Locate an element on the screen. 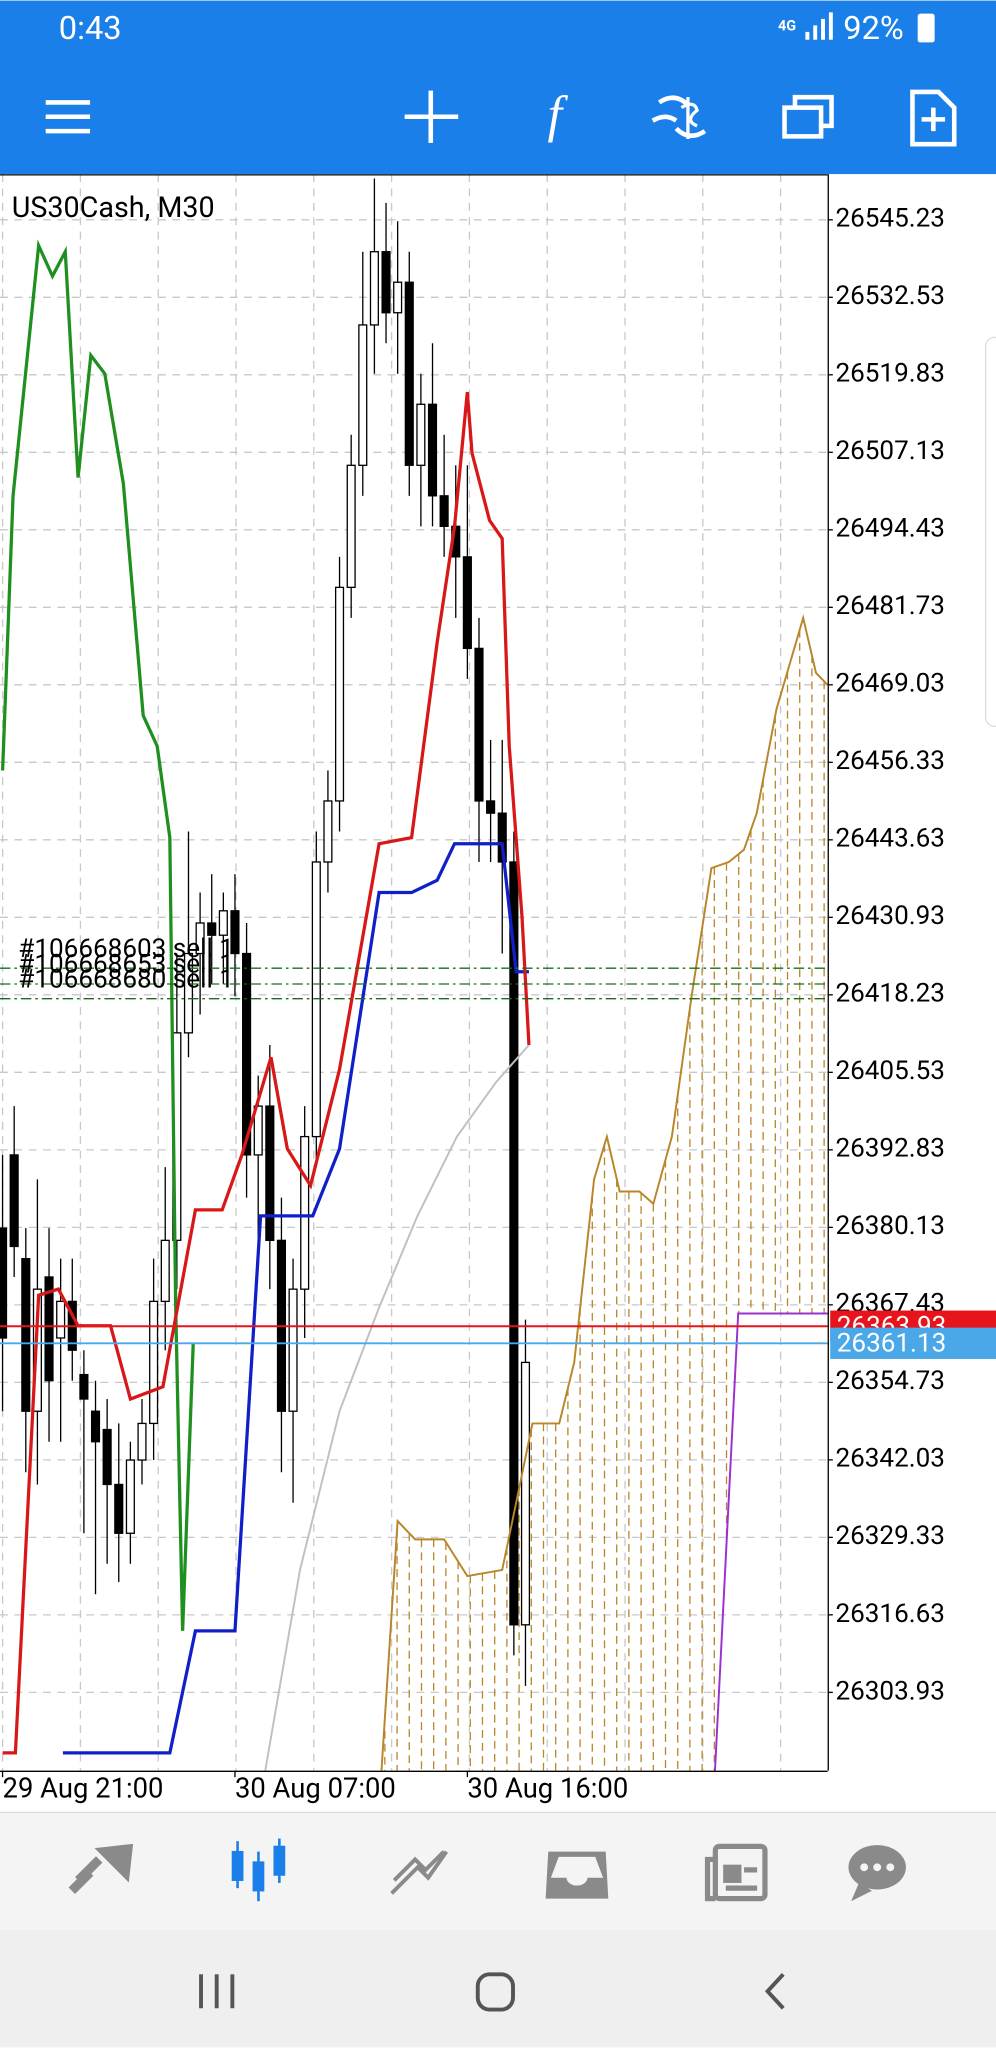  price-tag is located at coordinates (913, 1343).